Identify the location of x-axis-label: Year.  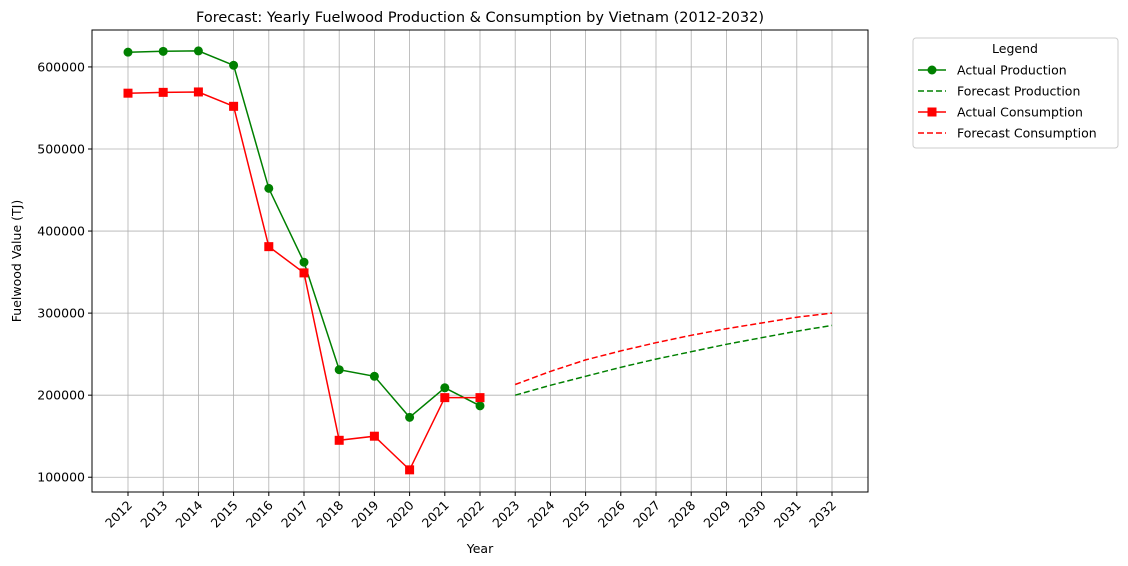
(480, 548).